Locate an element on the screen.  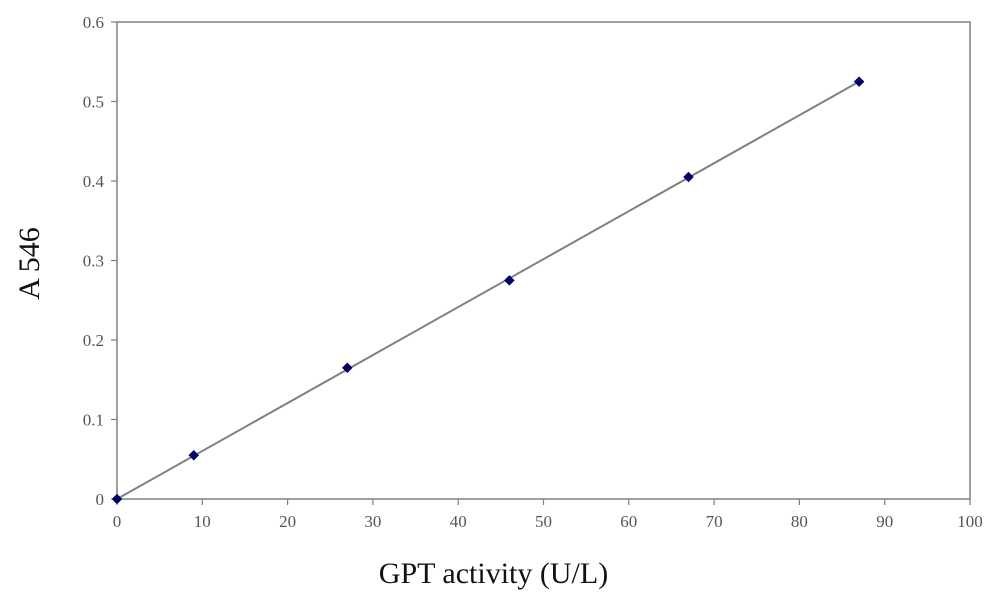
x-tick-label: 60 is located at coordinates (628, 521).